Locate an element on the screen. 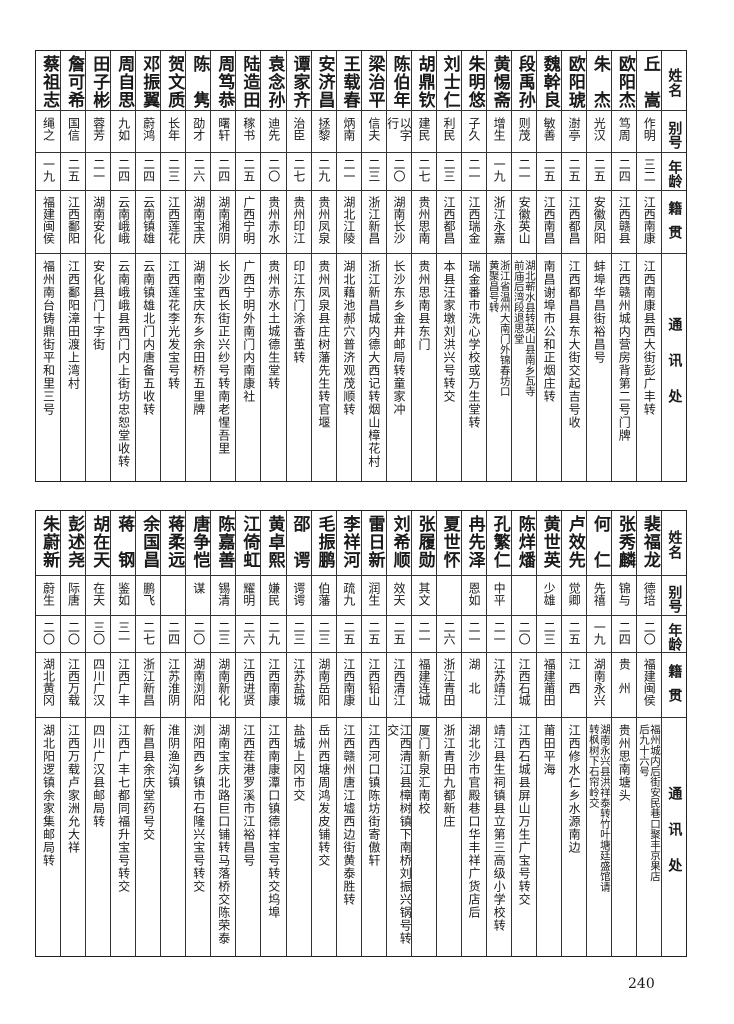 This screenshot has width=734, height=1024. address-text: 湖南永兴县洪祥泰转竹叶塘廷盛馆请 转枫树下石帘岭交 is located at coordinates (599, 808).